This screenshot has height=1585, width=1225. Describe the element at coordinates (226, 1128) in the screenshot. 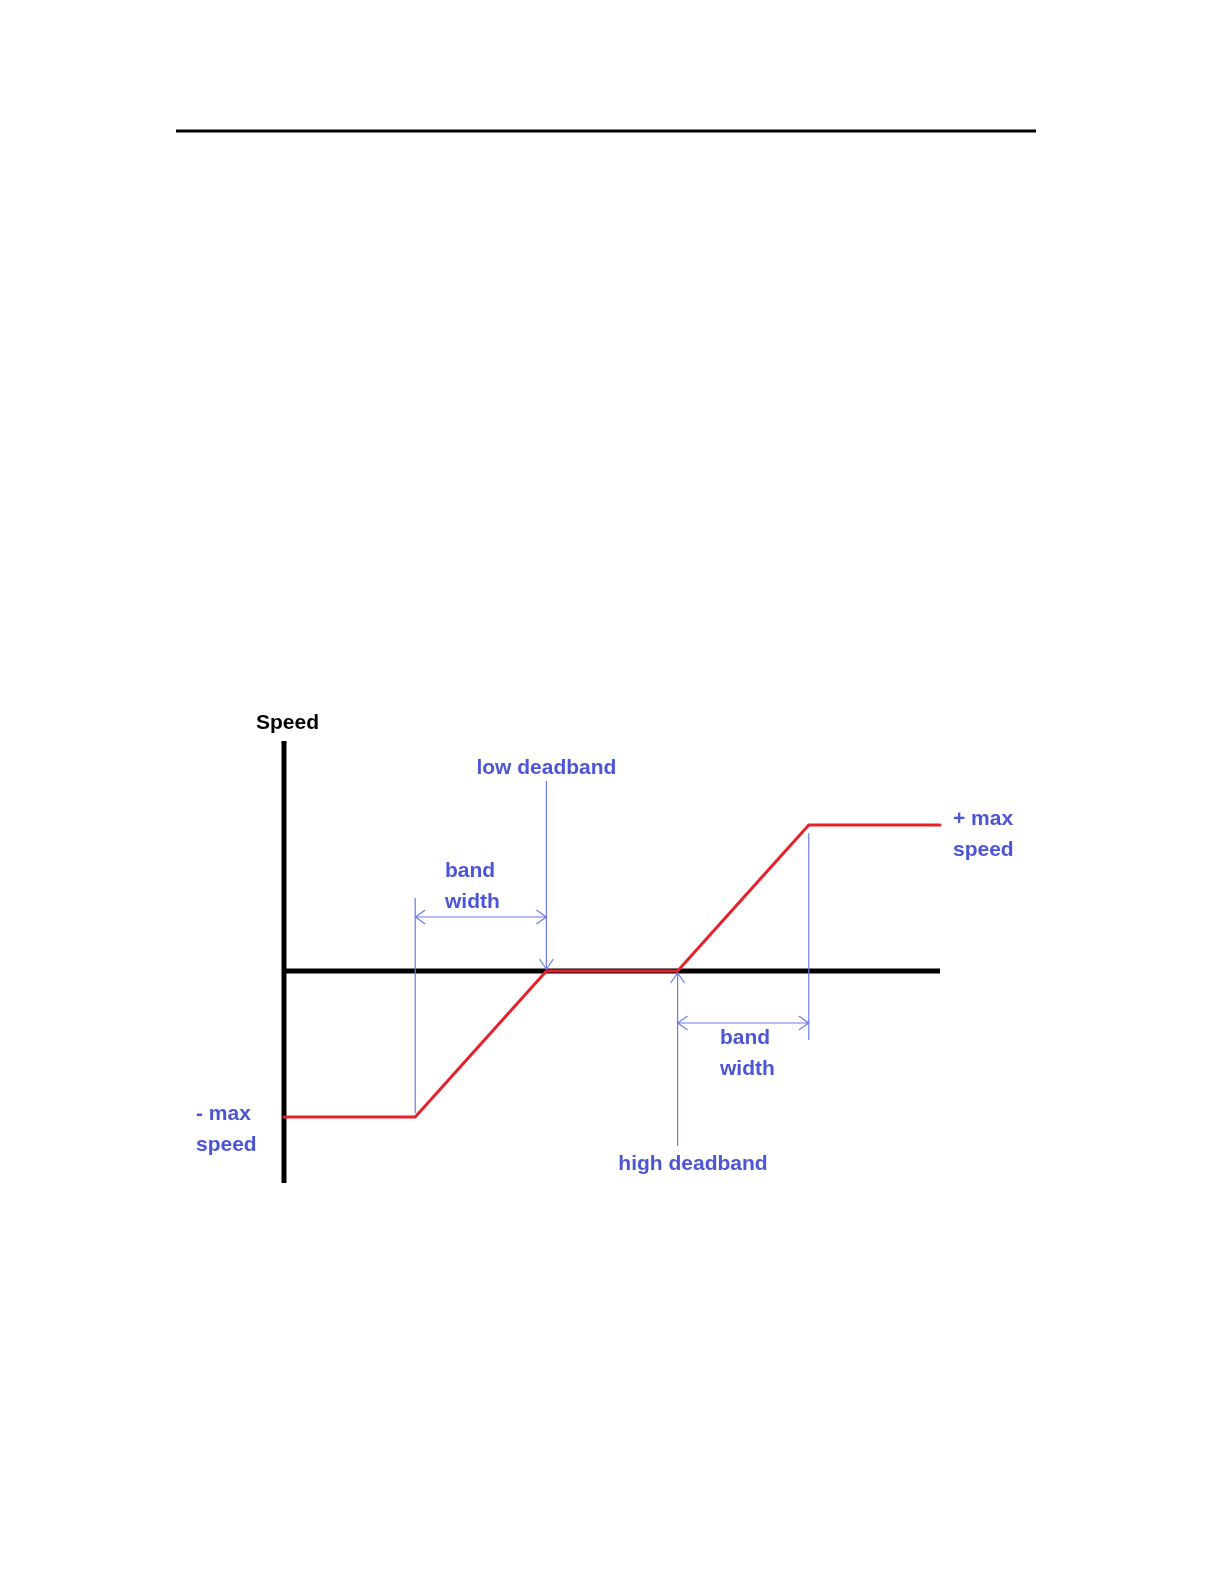

I see `text: - max speed` at that location.